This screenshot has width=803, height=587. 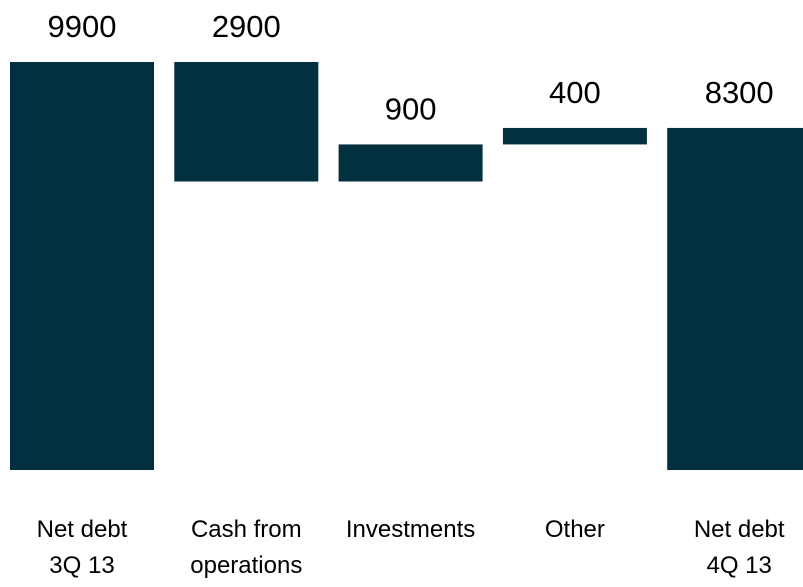 What do you see at coordinates (246, 26) in the screenshot?
I see `value-label: 2900` at bounding box center [246, 26].